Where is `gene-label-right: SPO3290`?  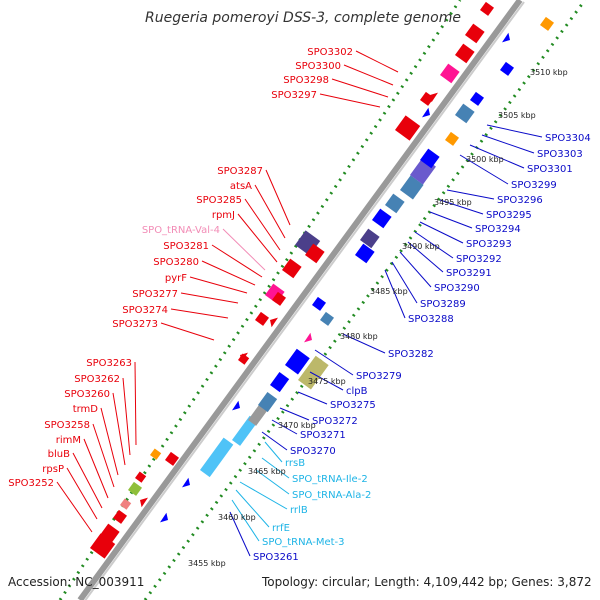 gene-label-right: SPO3290 is located at coordinates (457, 288).